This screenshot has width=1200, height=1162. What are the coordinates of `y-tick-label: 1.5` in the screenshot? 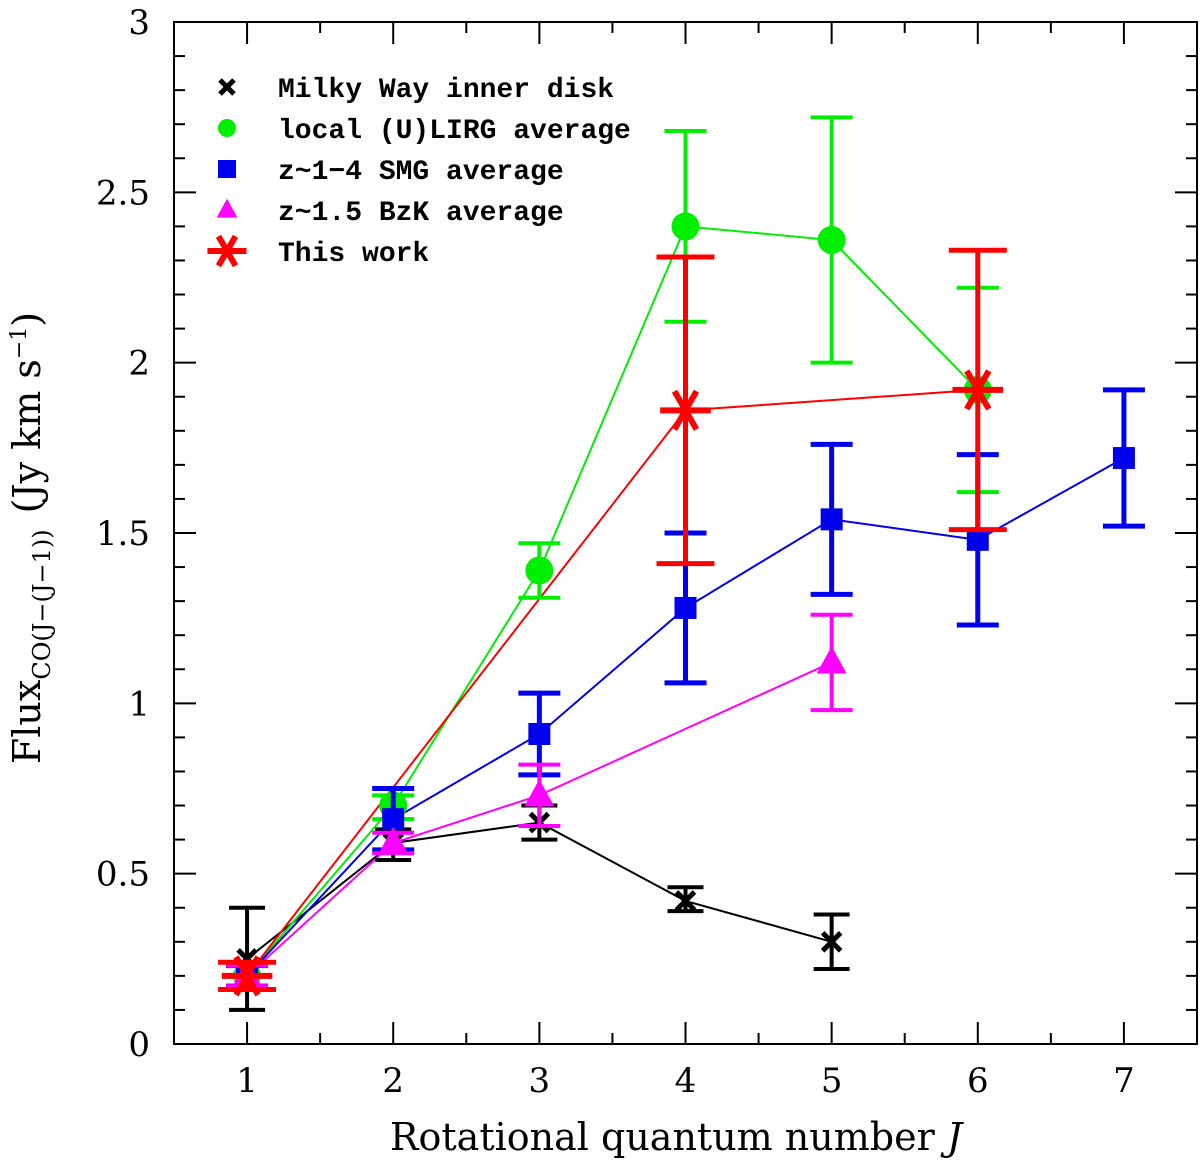 It's located at (123, 534).